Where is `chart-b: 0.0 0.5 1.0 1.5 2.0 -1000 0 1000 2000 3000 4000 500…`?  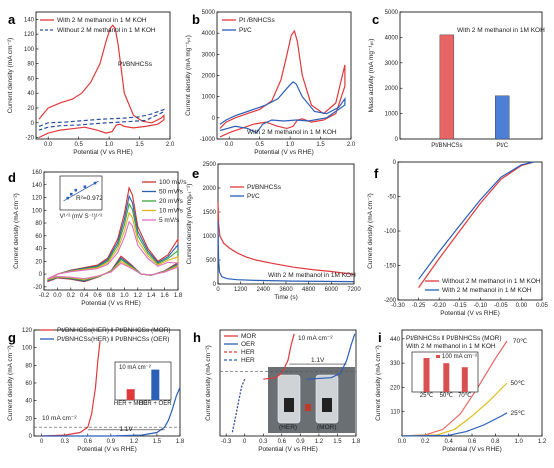 chart-b: 0.0 0.5 1.0 1.5 2.0 -1000 0 1000 2000 3000 4000 500… is located at coordinates (270, 83).